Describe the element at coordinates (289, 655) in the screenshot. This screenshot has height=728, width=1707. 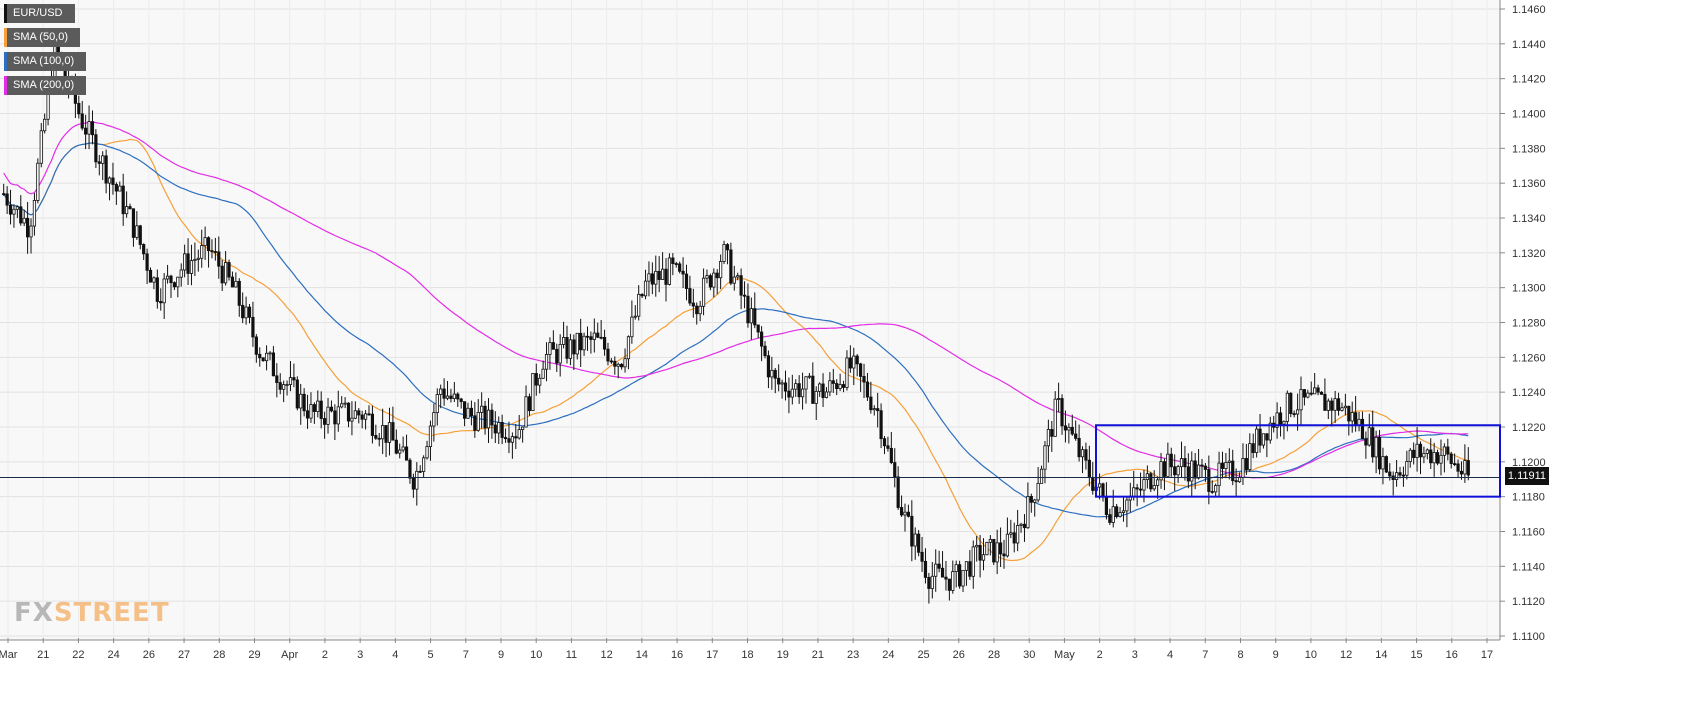
I see `x-tick-label: Apr` at that location.